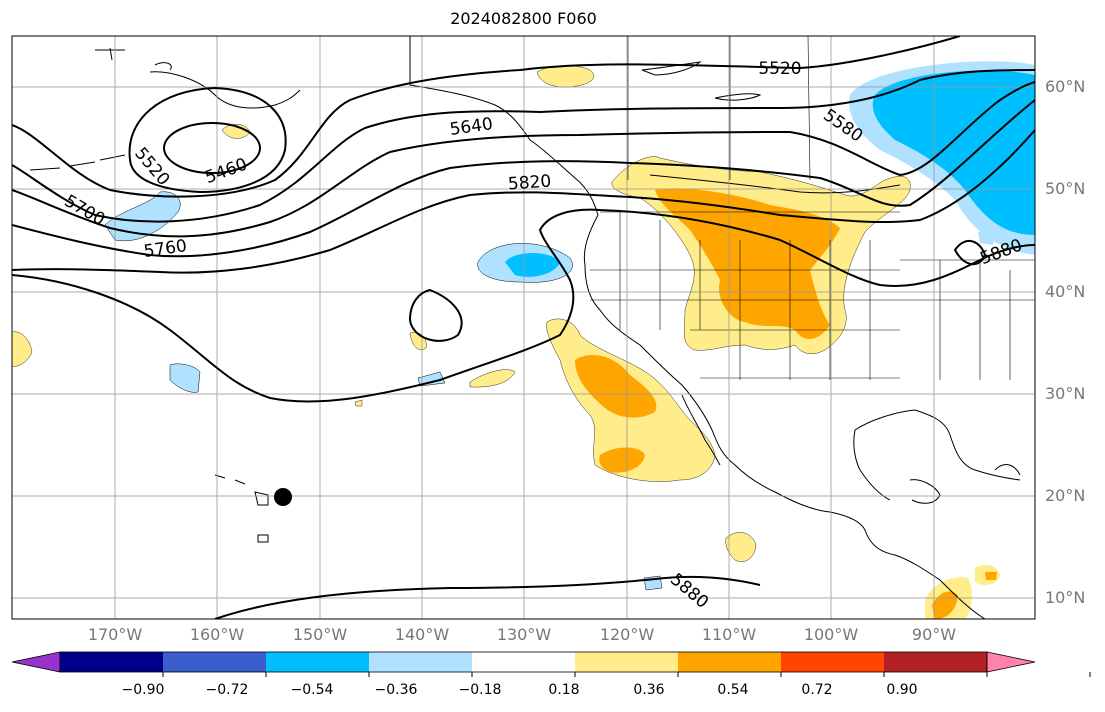 This screenshot has height=712, width=1105. I want to click on colorbar-tick-label: 0.18, so click(564, 690).